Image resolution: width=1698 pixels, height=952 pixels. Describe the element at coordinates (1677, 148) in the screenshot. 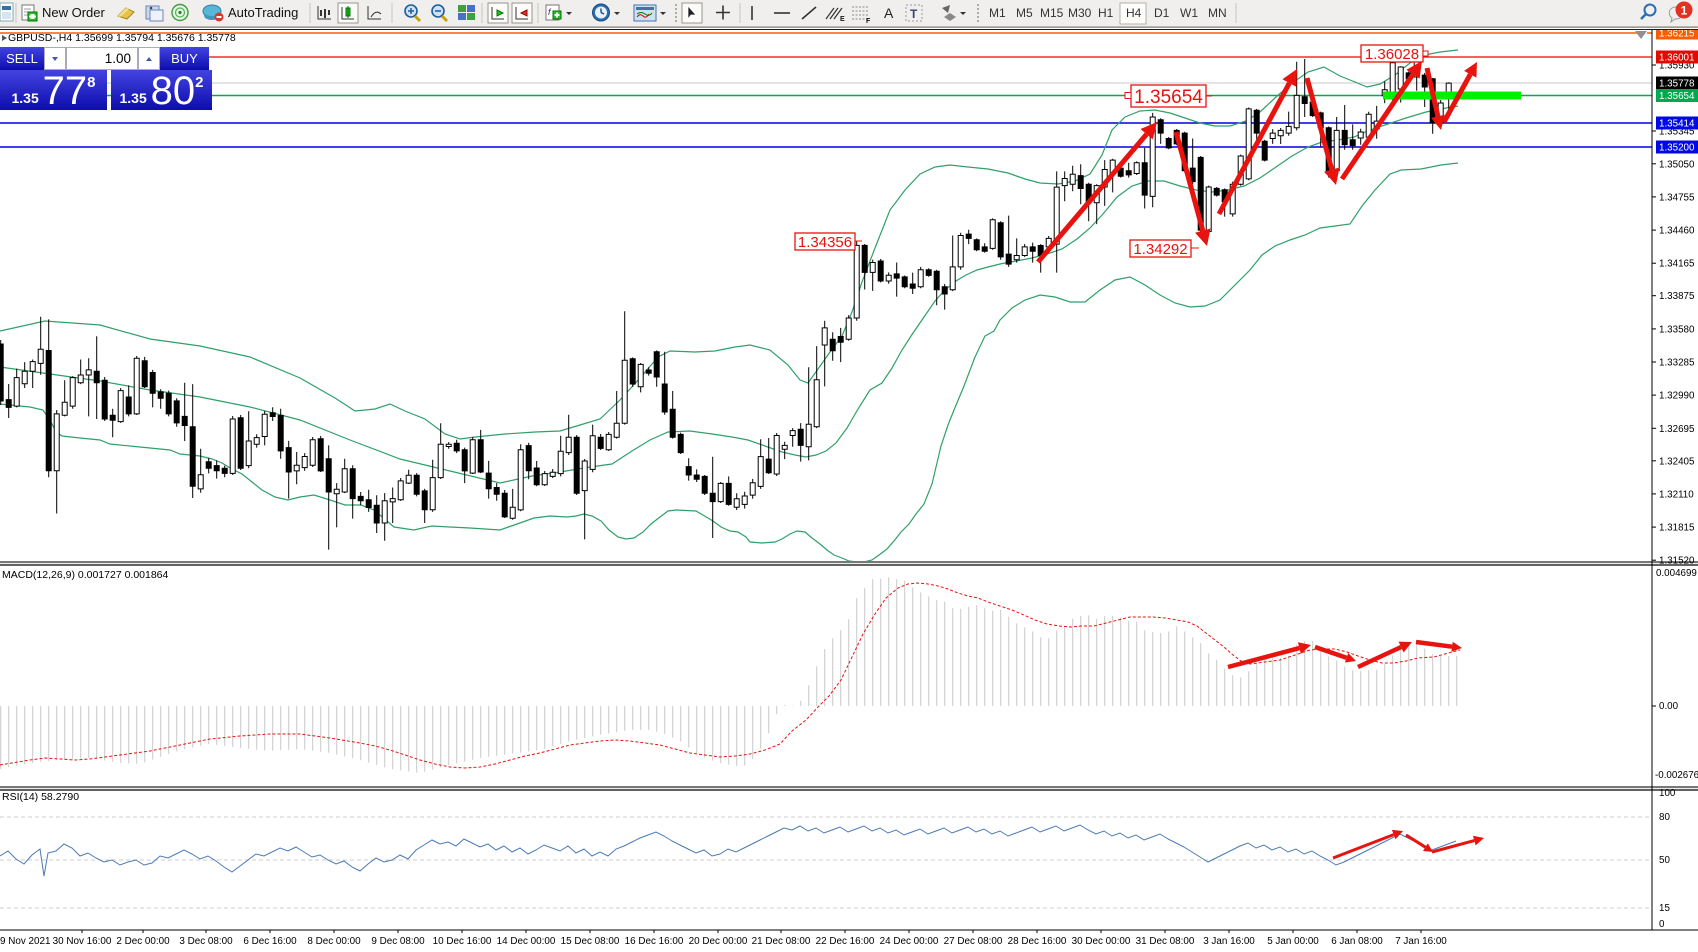

I see `svg-text: 1.35200` at that location.